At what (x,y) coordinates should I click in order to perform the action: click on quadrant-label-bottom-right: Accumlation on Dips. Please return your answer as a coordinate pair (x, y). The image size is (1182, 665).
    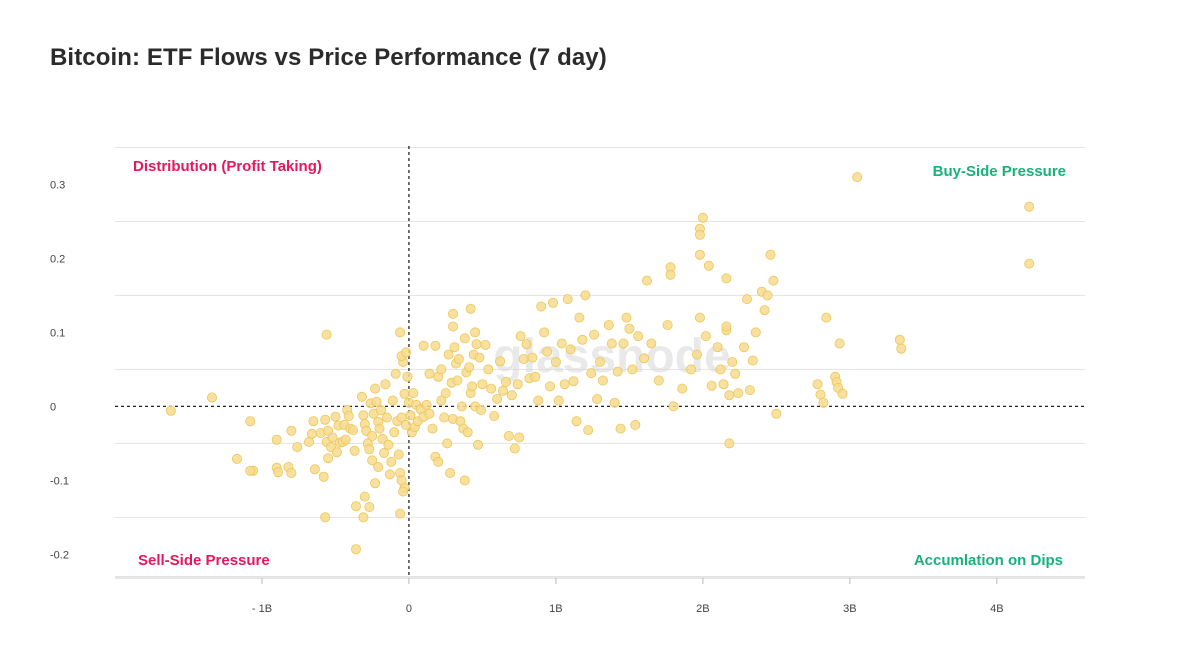
    Looking at the image, I should click on (988, 560).